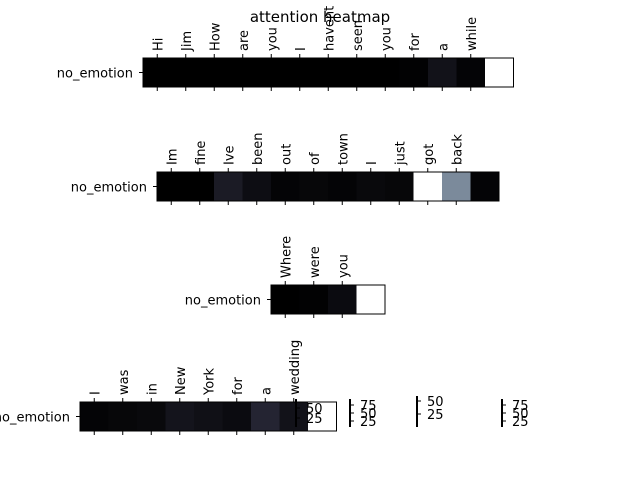  I want to click on token-label: in, so click(152, 389).